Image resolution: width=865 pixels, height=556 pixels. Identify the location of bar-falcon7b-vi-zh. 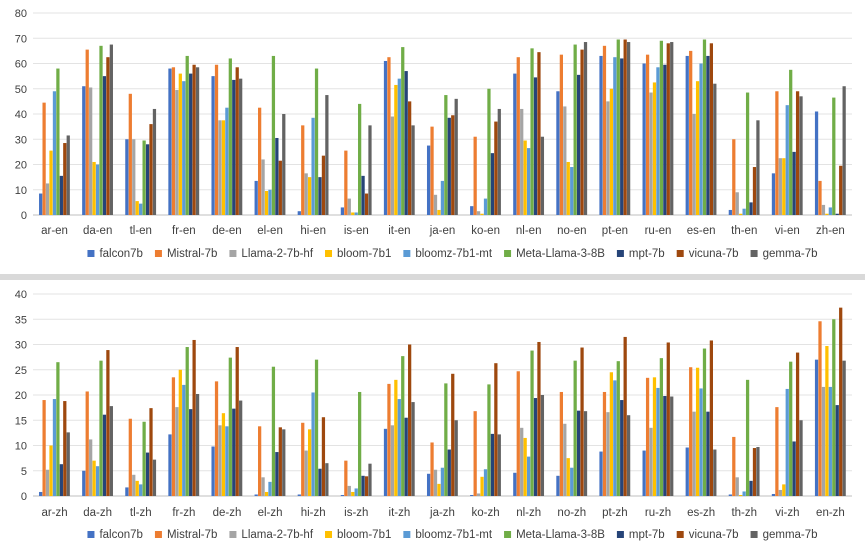
(773, 494).